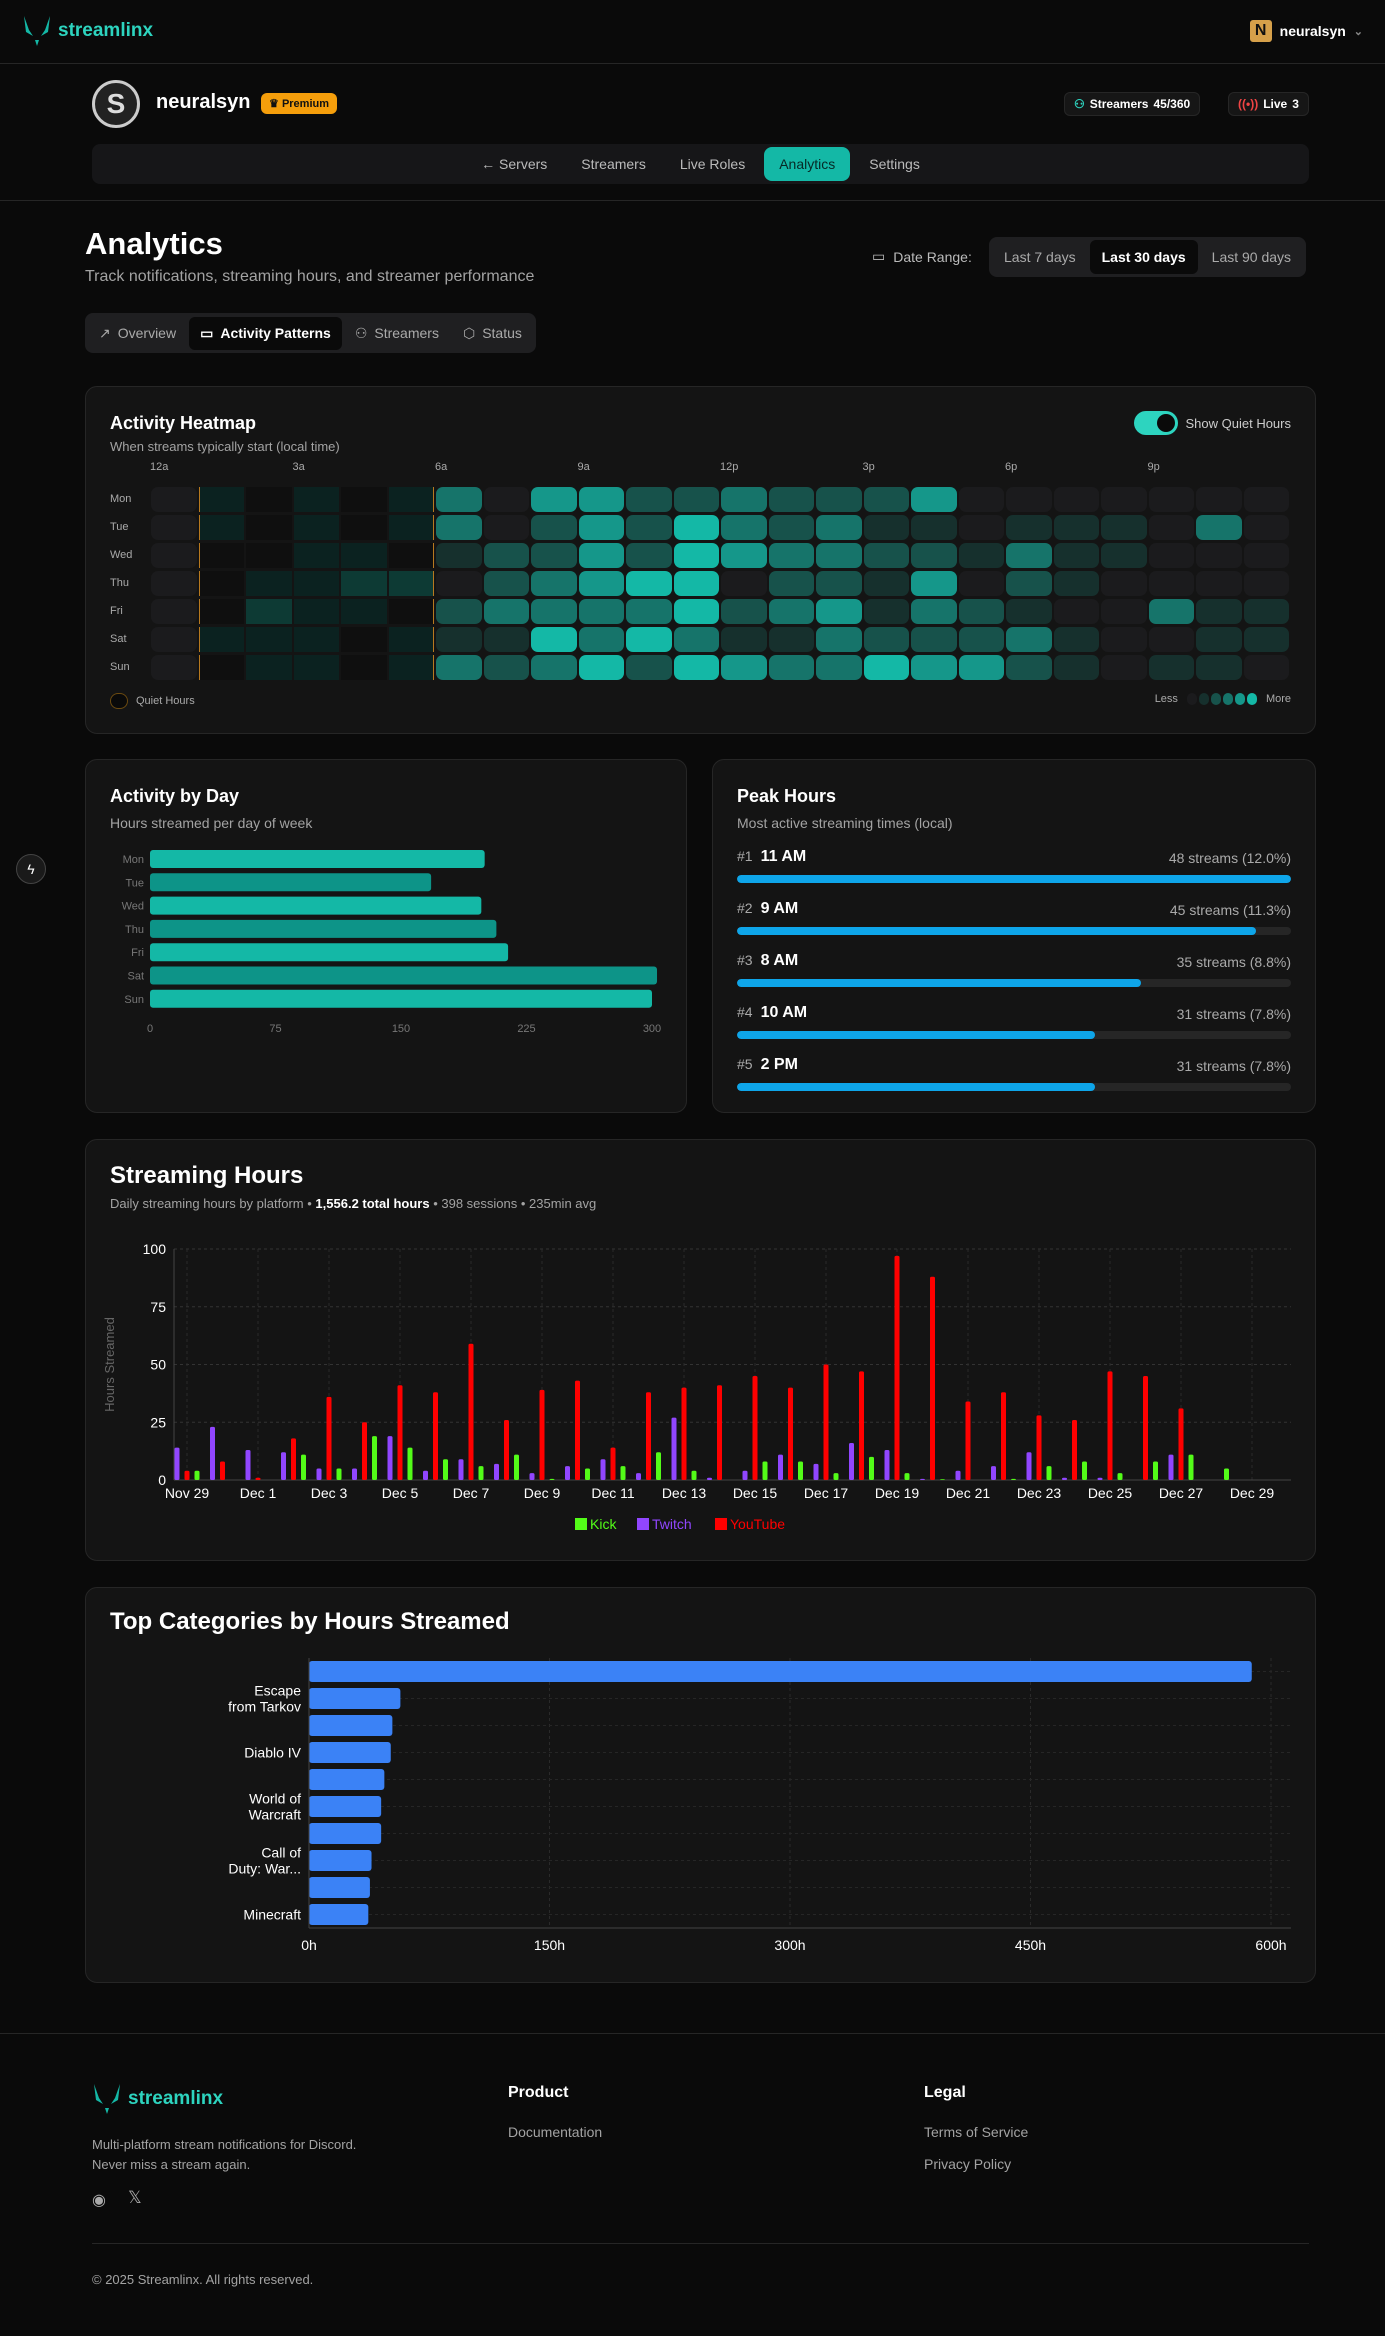  What do you see at coordinates (492, 333) in the screenshot?
I see `tab-status: ⬡ Status` at bounding box center [492, 333].